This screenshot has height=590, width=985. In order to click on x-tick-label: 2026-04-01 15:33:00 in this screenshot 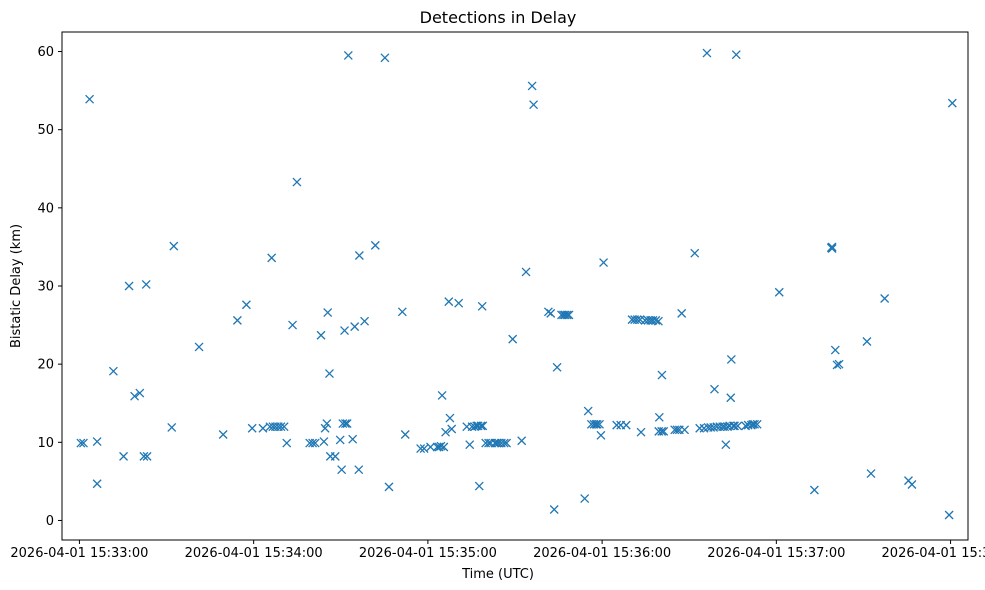, I will do `click(79, 553)`.